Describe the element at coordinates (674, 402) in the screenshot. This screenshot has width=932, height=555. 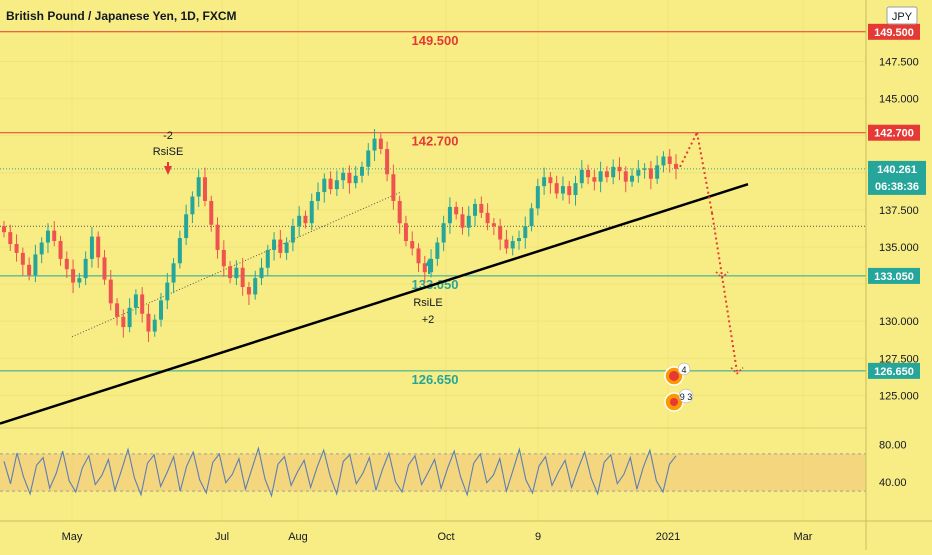
I see `event-icon-inner` at that location.